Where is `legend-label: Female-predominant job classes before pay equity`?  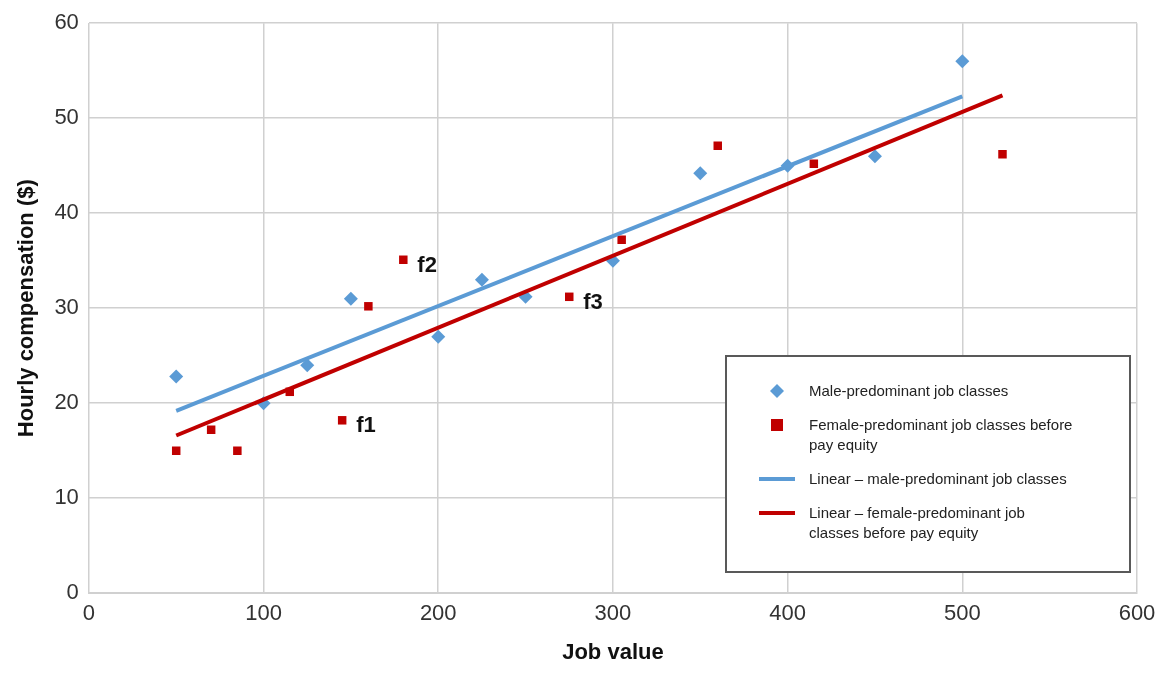 legend-label: Female-predominant job classes before pay equity is located at coordinates (941, 435).